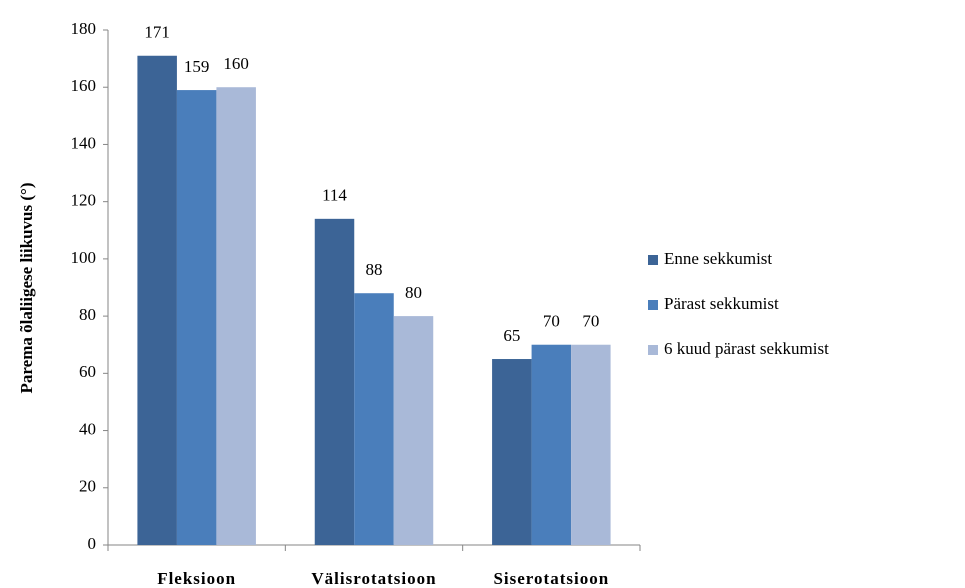 The image size is (965, 588). What do you see at coordinates (721, 303) in the screenshot?
I see `legend-label: Pärast sekkumist` at bounding box center [721, 303].